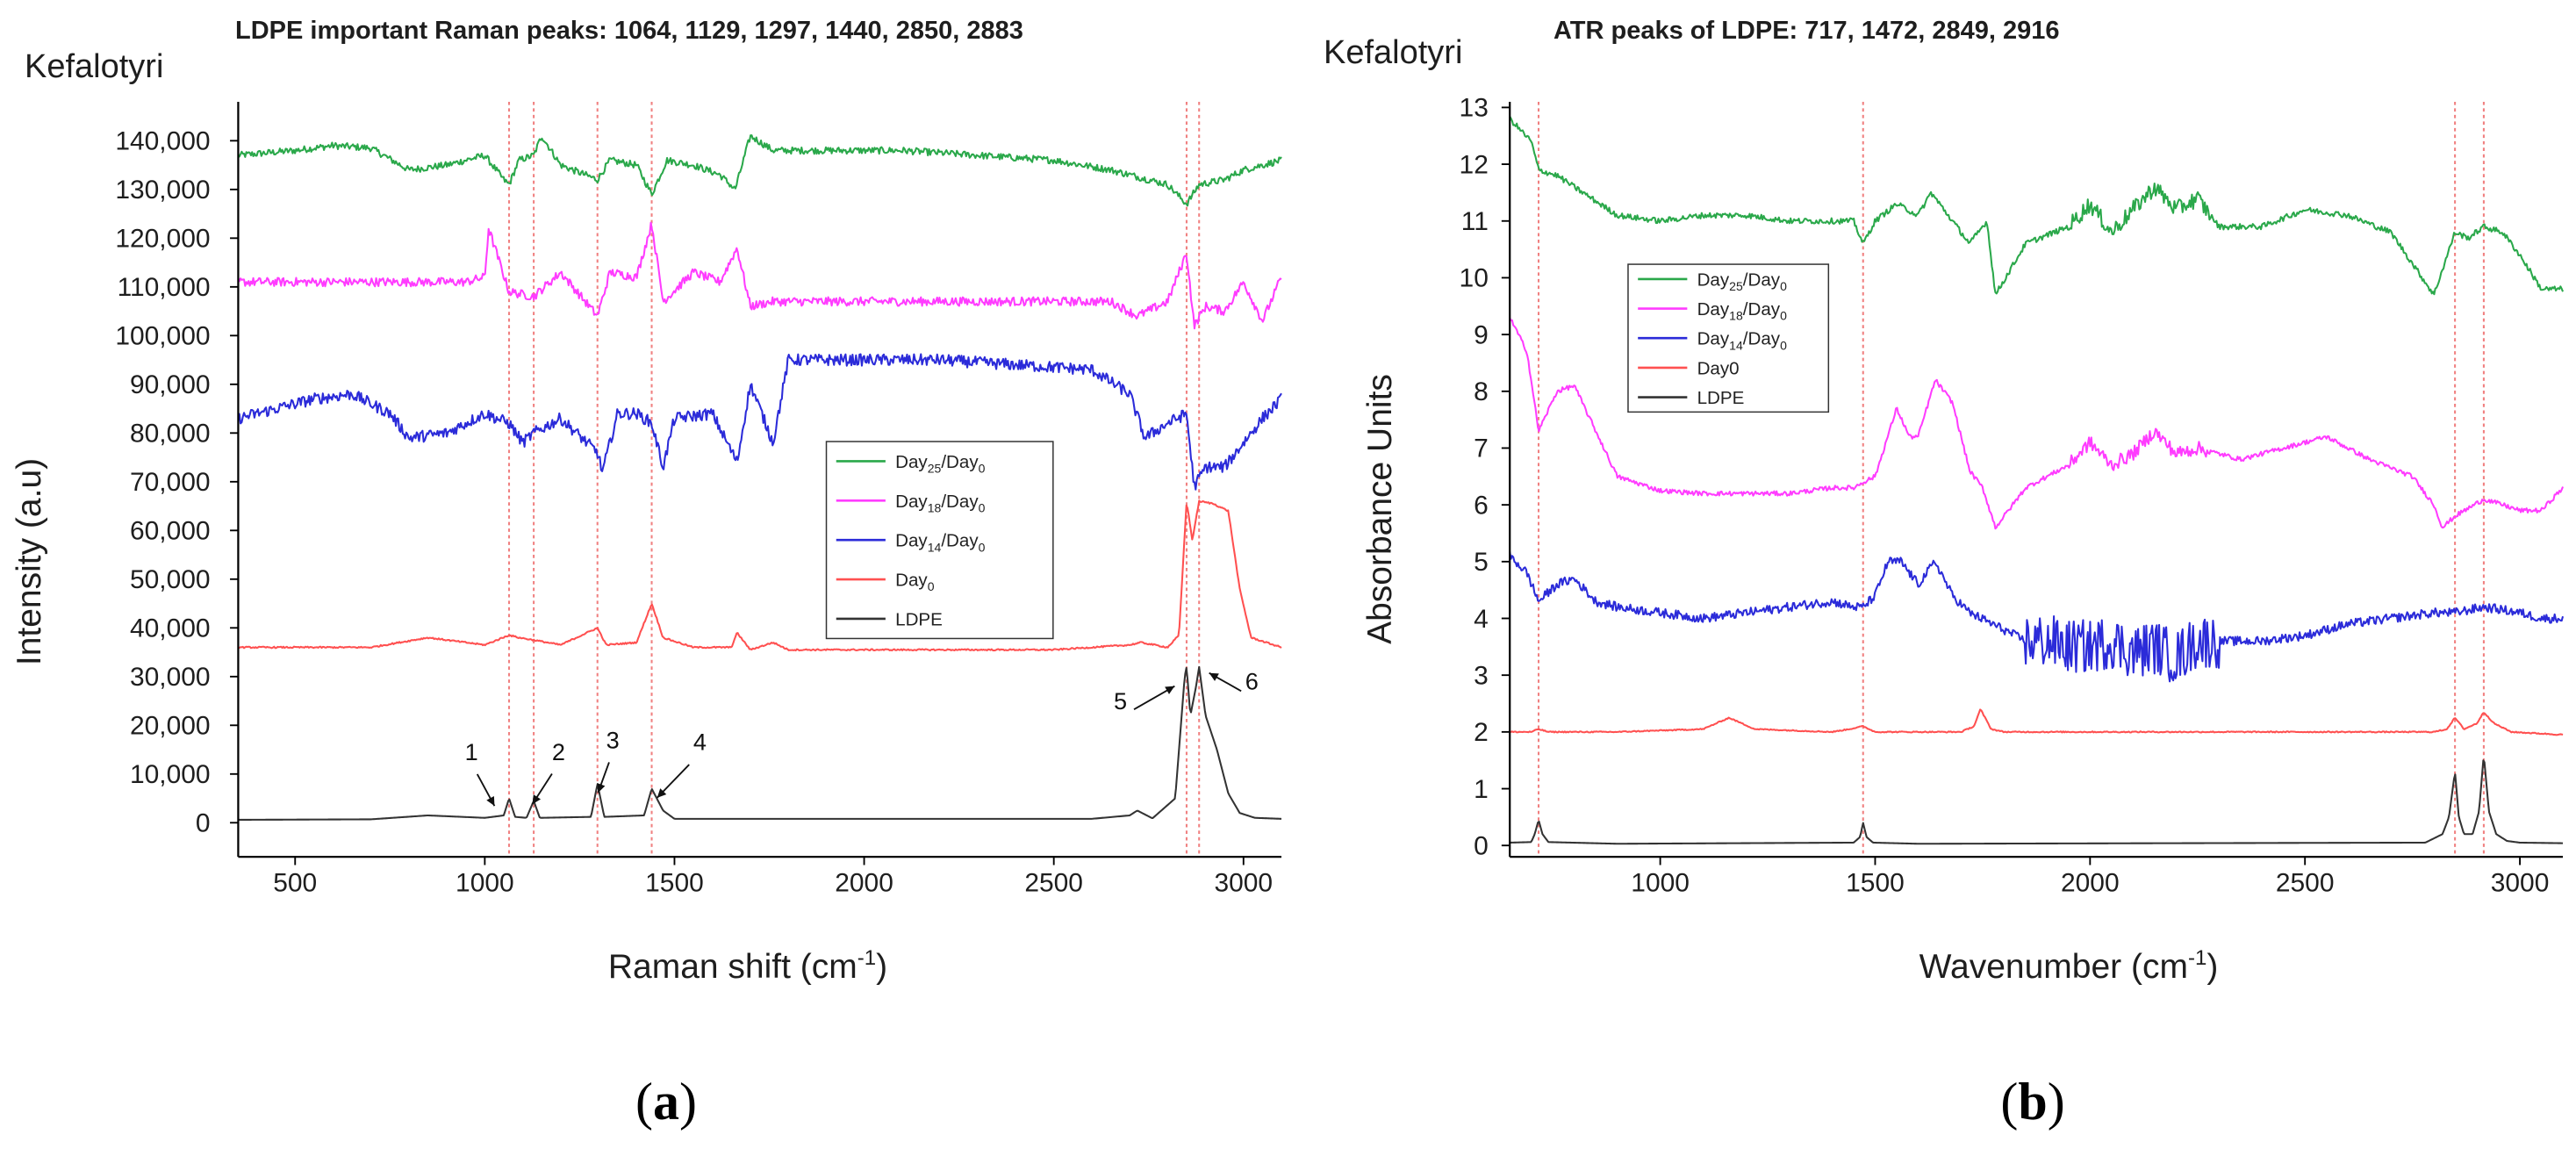  What do you see at coordinates (1807, 31) in the screenshot?
I see `panel-b-title: ATR peaks of LDPE: 717, 1472, 2849, 2916` at bounding box center [1807, 31].